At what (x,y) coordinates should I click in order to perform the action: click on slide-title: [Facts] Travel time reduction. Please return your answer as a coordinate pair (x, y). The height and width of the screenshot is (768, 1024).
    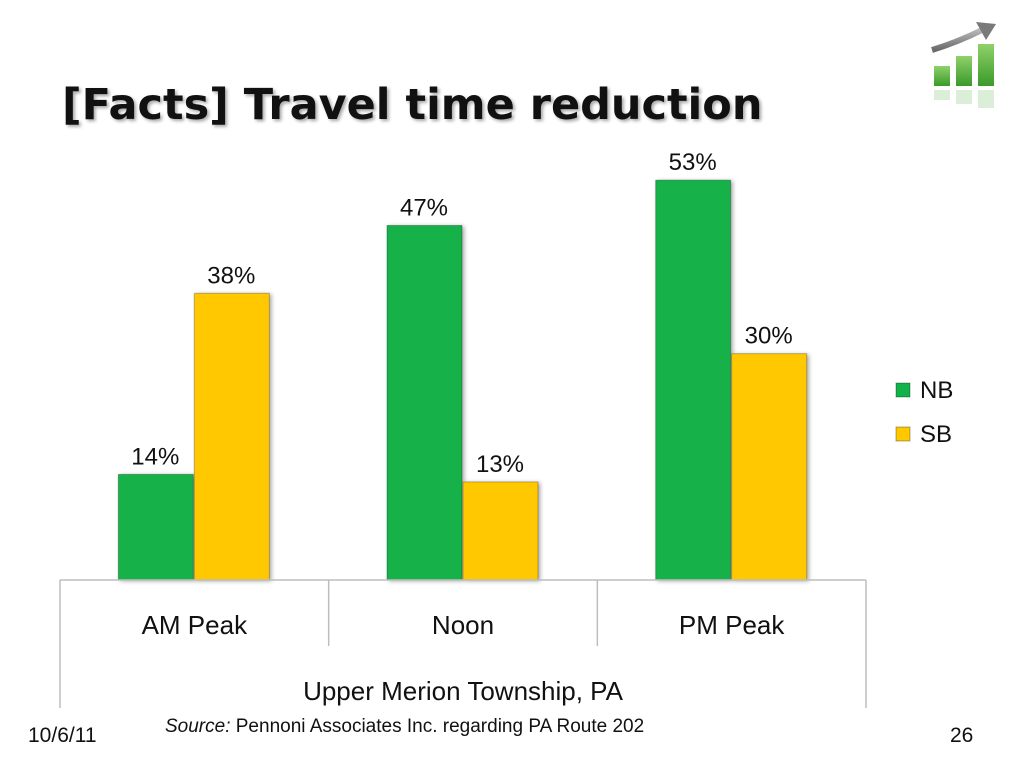
    Looking at the image, I should click on (412, 105).